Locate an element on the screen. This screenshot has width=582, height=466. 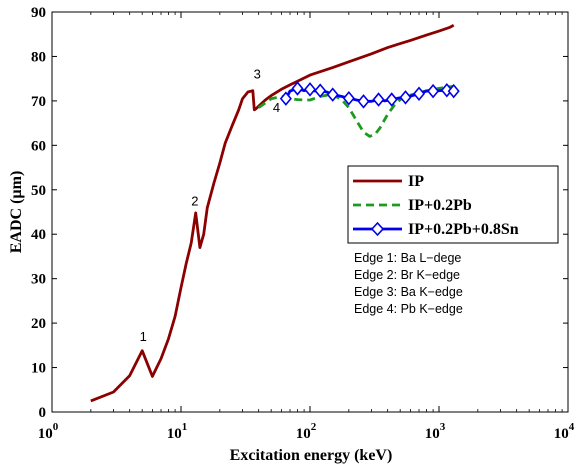
legend-marker-sn is located at coordinates (377, 229).